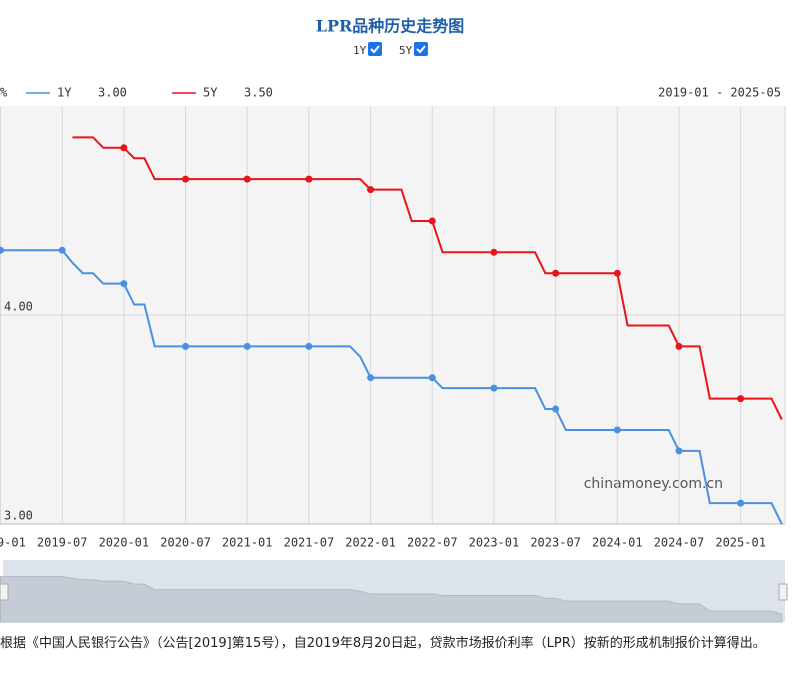 The height and width of the screenshot is (674, 809). I want to click on legend-value: 3.50, so click(258, 93).